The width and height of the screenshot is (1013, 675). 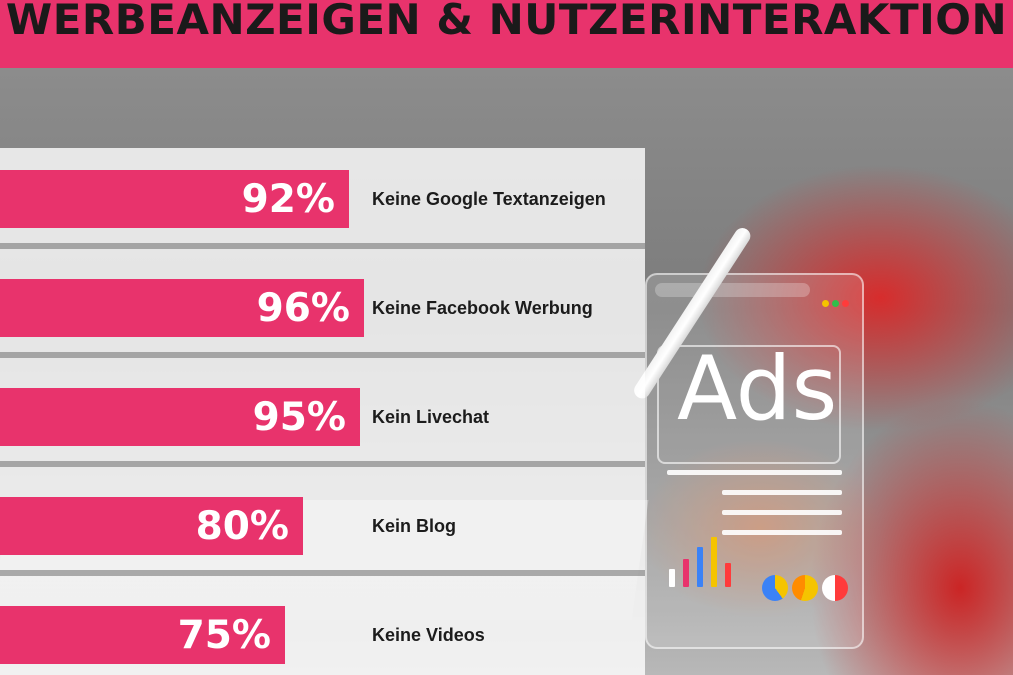 What do you see at coordinates (825, 303) in the screenshot?
I see `hologram-dot-yellow` at bounding box center [825, 303].